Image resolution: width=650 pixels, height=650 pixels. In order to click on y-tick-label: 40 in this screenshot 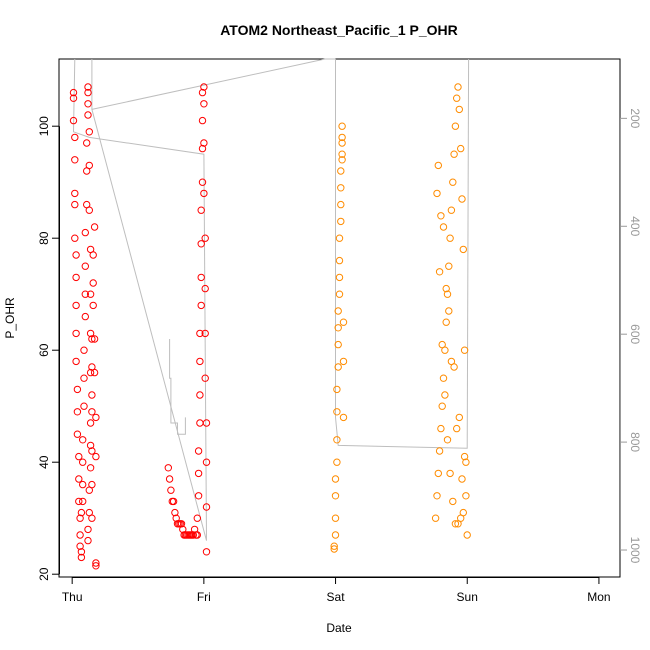, I will do `click(44, 462)`.